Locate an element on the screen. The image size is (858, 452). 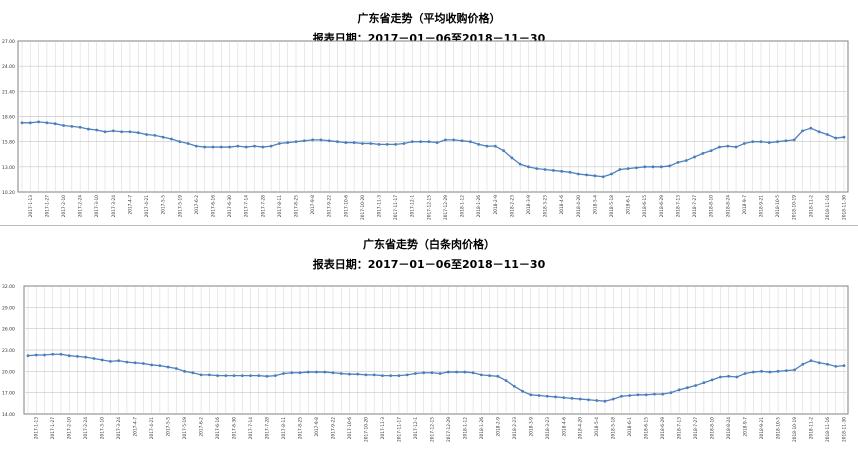
x-tick-label: 2017-12-29 is located at coordinates (446, 207).